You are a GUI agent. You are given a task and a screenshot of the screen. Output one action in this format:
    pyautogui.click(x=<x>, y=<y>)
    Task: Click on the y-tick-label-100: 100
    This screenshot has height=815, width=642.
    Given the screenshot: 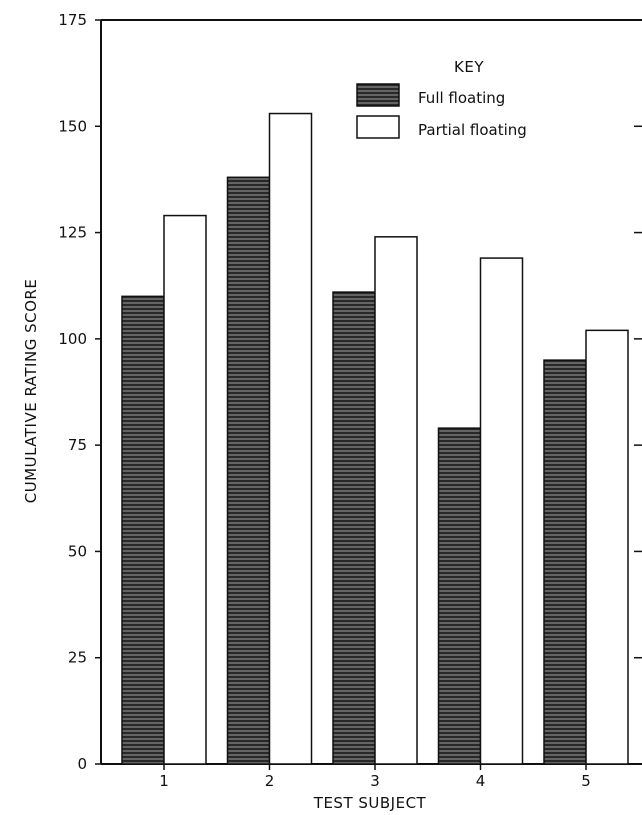 What is the action you would take?
    pyautogui.click(x=72, y=339)
    